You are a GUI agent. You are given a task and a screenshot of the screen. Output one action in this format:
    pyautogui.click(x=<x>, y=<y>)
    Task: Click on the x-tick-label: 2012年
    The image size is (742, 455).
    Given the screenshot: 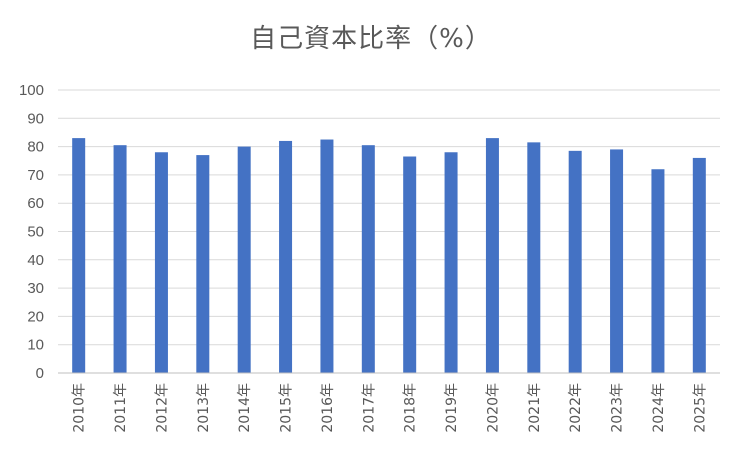 What is the action you would take?
    pyautogui.click(x=162, y=408)
    